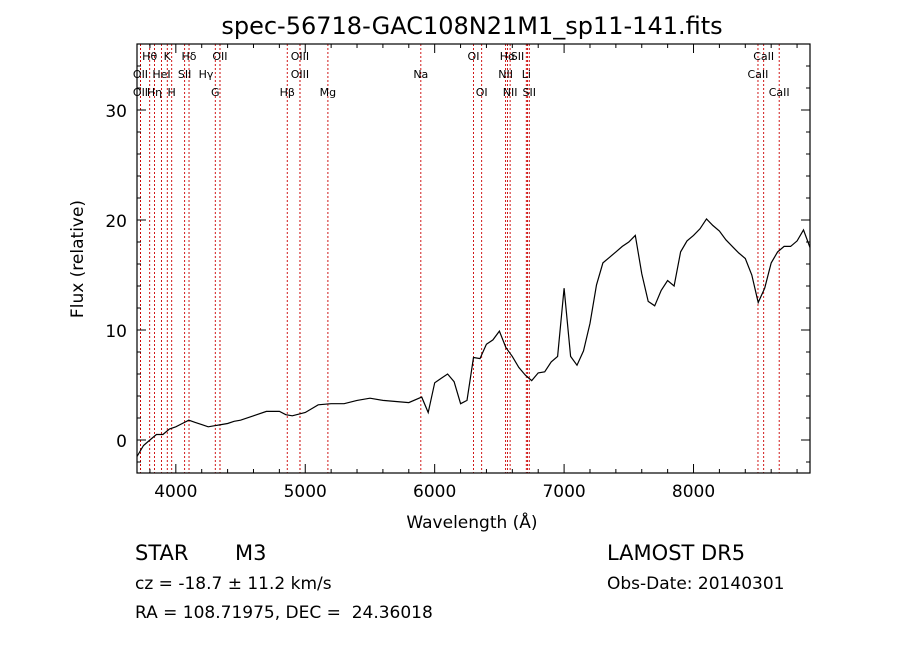 The height and width of the screenshot is (649, 900). What do you see at coordinates (149, 56) in the screenshot?
I see `line-label-0: Hθ` at bounding box center [149, 56].